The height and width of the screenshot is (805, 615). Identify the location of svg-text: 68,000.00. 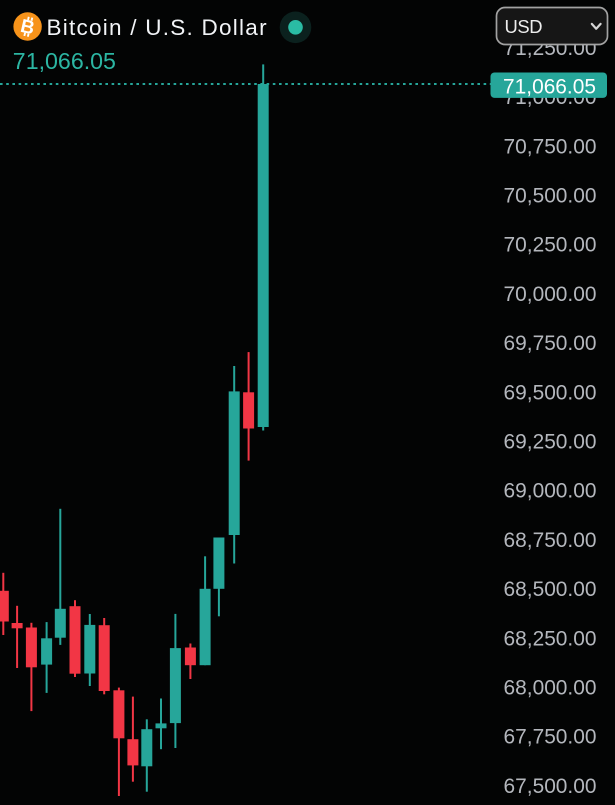
(550, 688).